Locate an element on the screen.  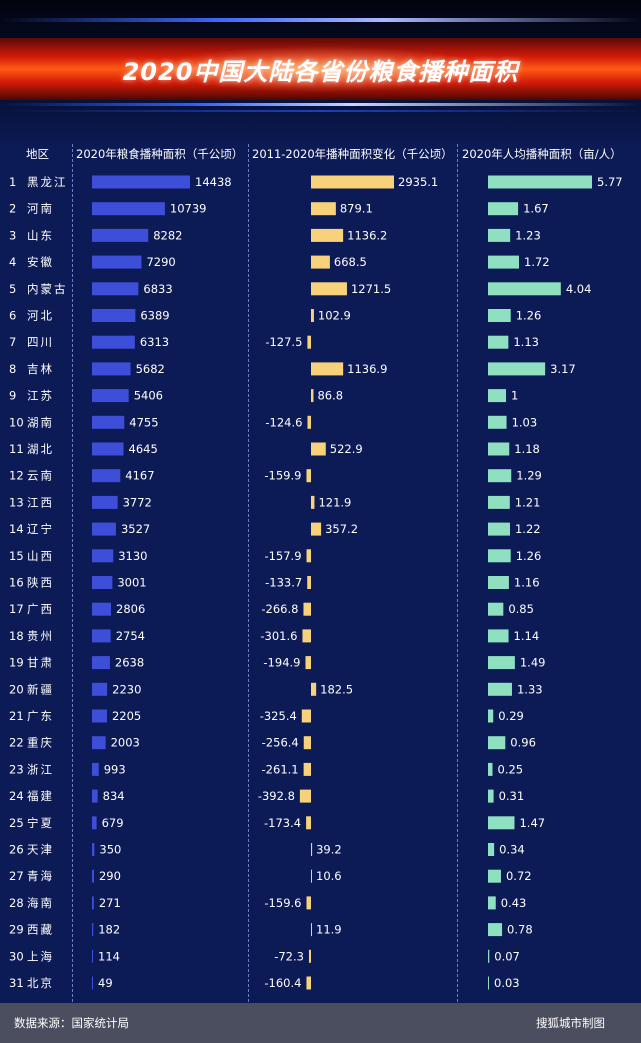
rank-label: 16 is located at coordinates (16, 583).